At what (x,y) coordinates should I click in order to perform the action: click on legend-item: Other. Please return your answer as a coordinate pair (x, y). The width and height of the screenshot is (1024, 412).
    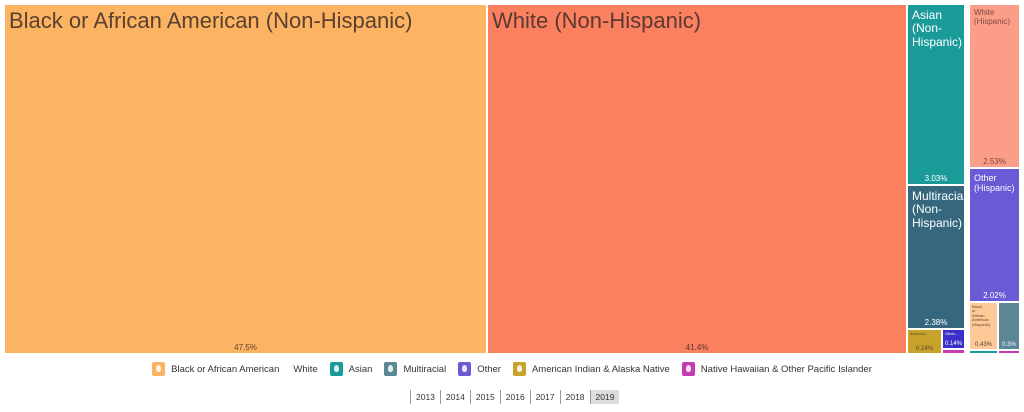
    Looking at the image, I should click on (479, 369).